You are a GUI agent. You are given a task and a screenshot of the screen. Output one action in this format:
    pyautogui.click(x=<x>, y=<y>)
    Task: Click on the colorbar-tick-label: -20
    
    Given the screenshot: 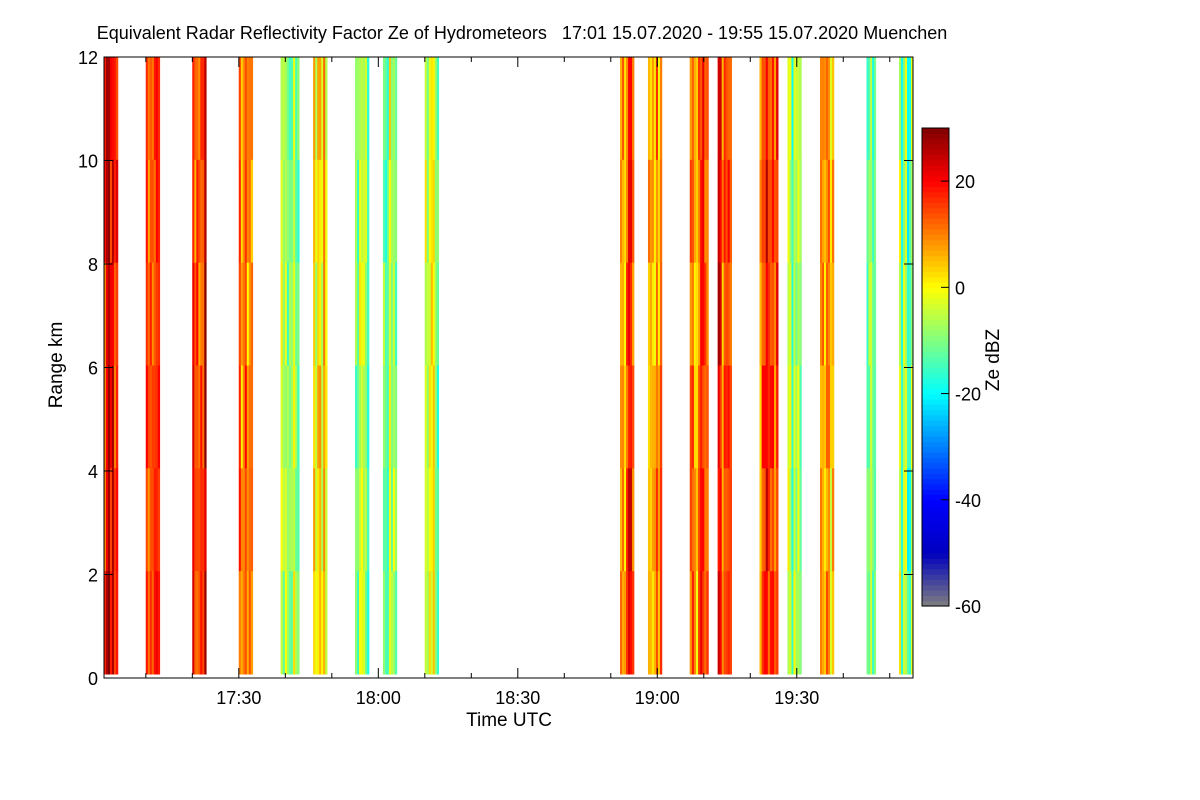 What is the action you would take?
    pyautogui.click(x=968, y=395)
    